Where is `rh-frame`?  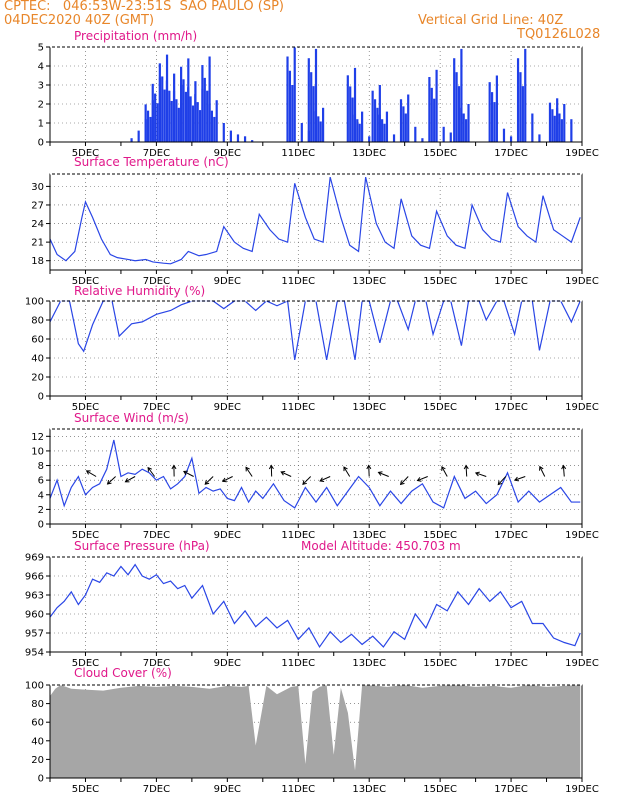
rh-frame is located at coordinates (316, 348).